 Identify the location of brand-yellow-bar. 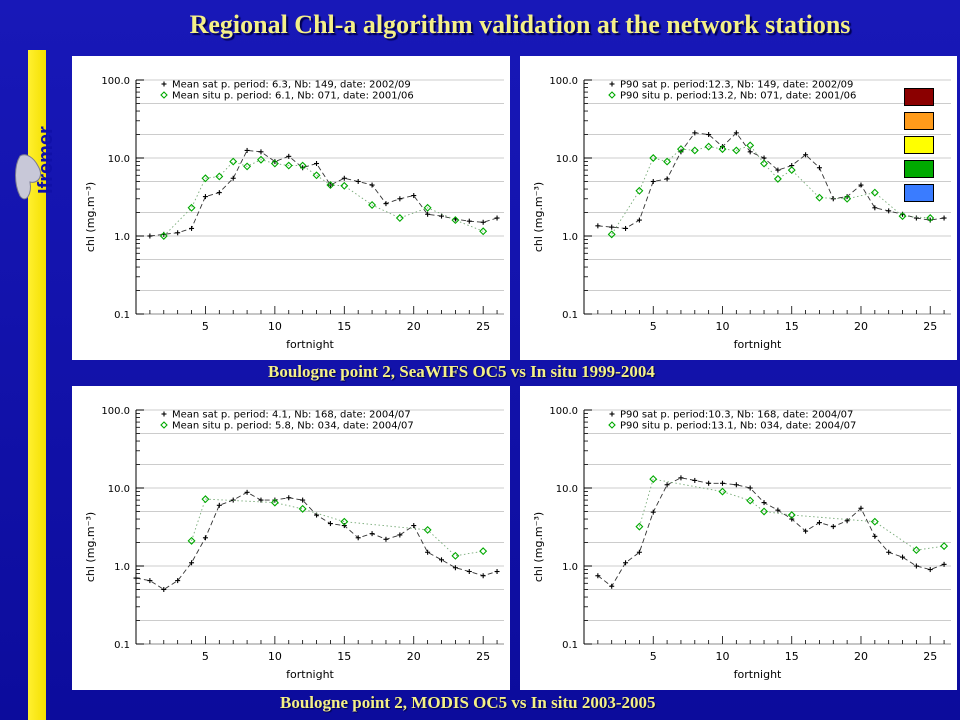
(37, 385).